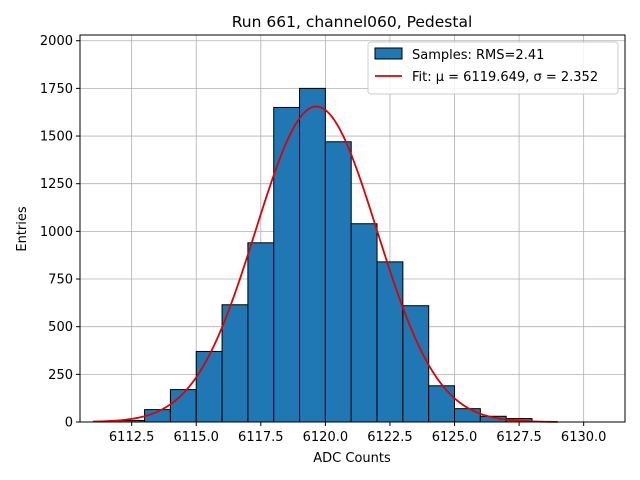  What do you see at coordinates (56, 232) in the screenshot?
I see `y-tick-label: 1000` at bounding box center [56, 232].